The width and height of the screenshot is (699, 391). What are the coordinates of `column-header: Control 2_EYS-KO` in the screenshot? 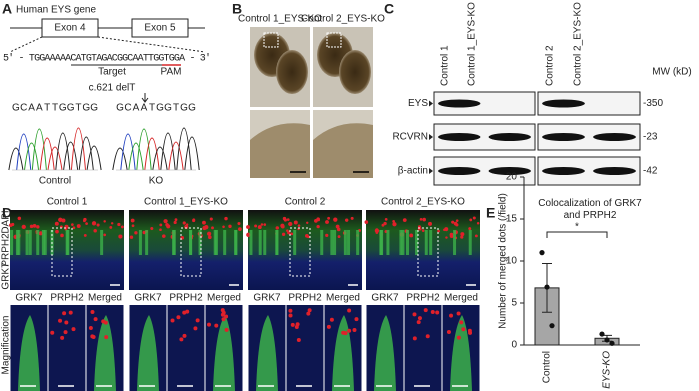 It's located at (423, 202).